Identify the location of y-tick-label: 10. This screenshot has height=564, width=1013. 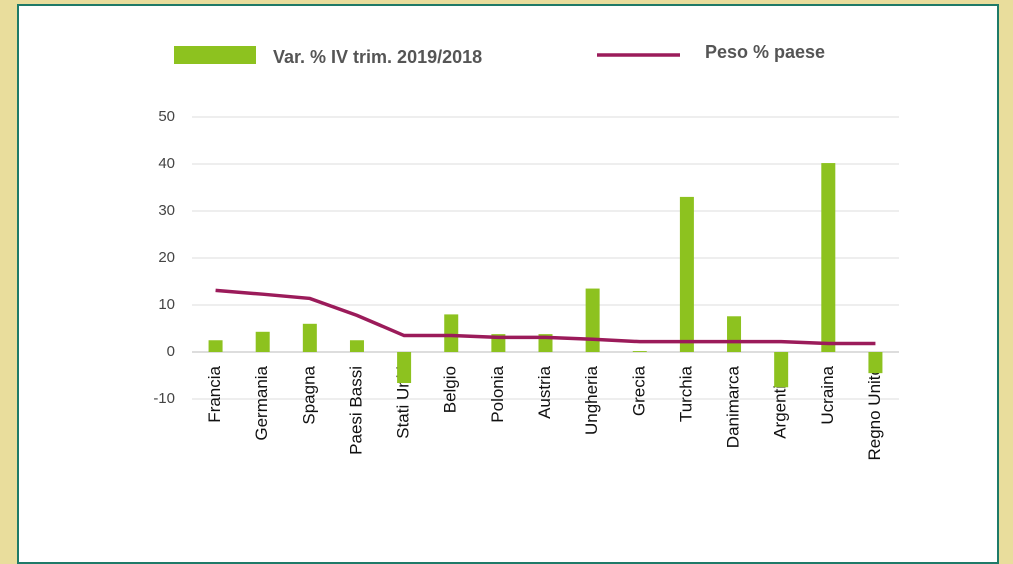
(166, 304).